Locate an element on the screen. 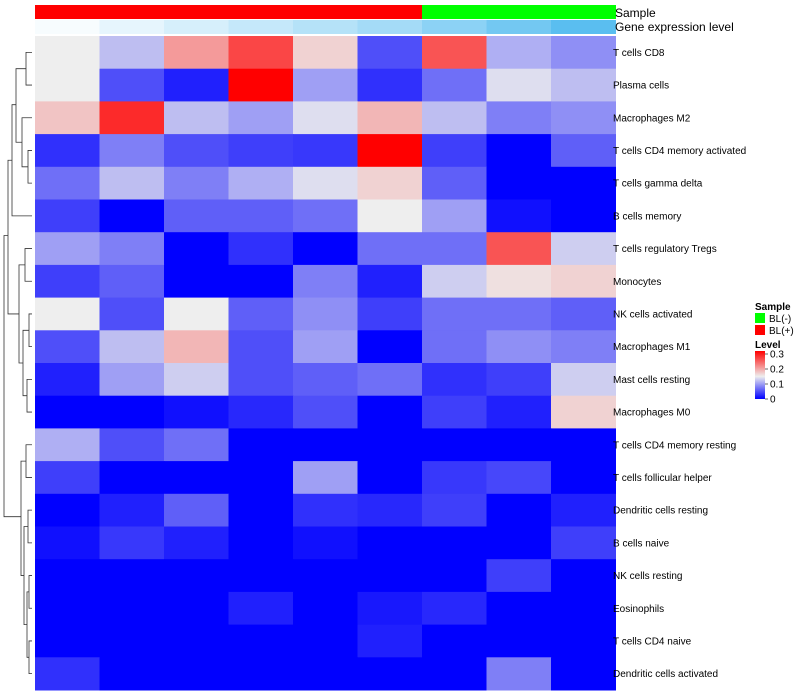 Image resolution: width=800 pixels, height=700 pixels. row-label: T cells CD8 is located at coordinates (639, 53).